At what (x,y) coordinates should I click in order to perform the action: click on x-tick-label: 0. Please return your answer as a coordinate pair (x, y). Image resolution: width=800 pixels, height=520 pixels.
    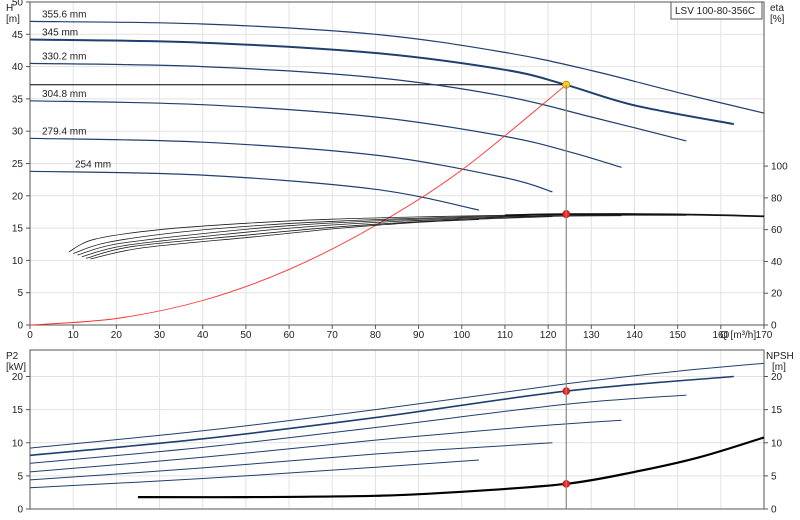
    Looking at the image, I should click on (30, 335).